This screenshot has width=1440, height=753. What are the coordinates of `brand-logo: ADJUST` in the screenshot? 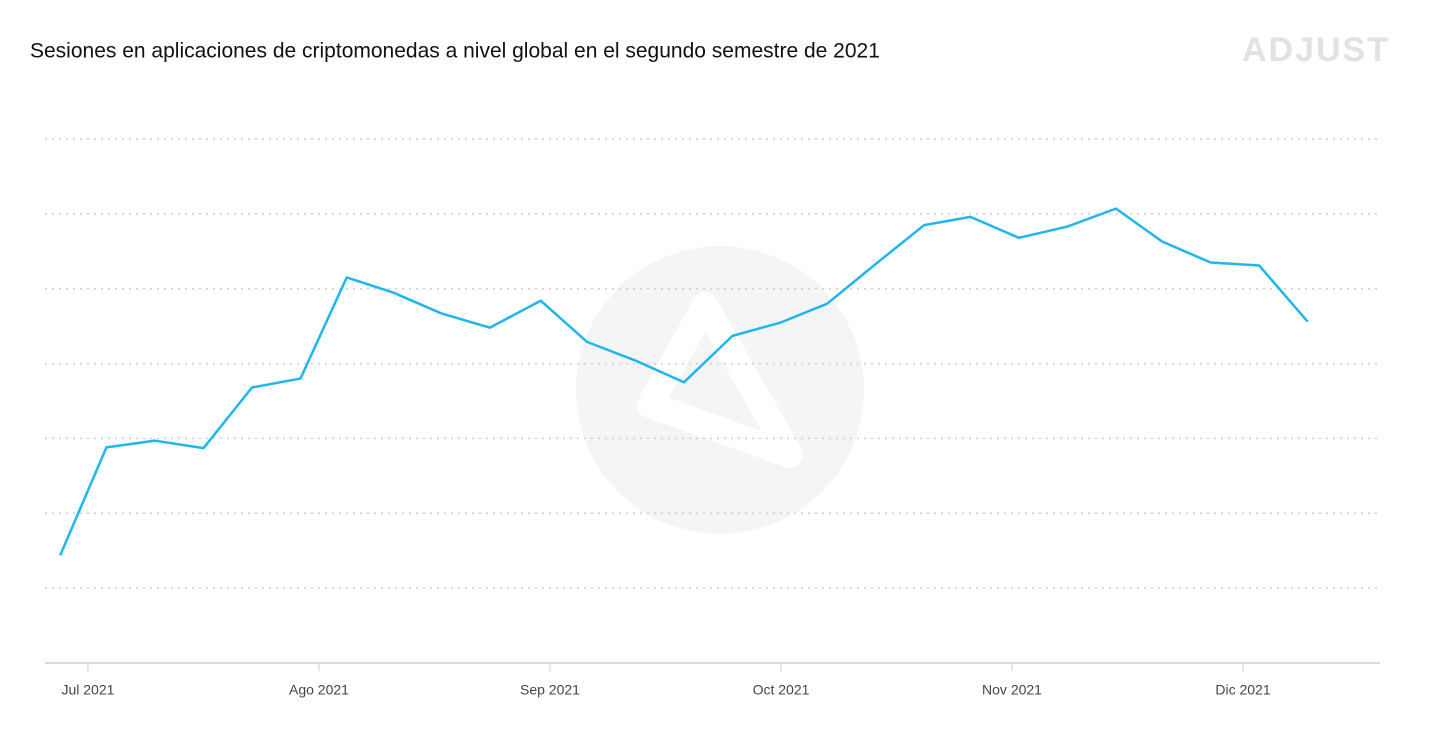 It's located at (1316, 50).